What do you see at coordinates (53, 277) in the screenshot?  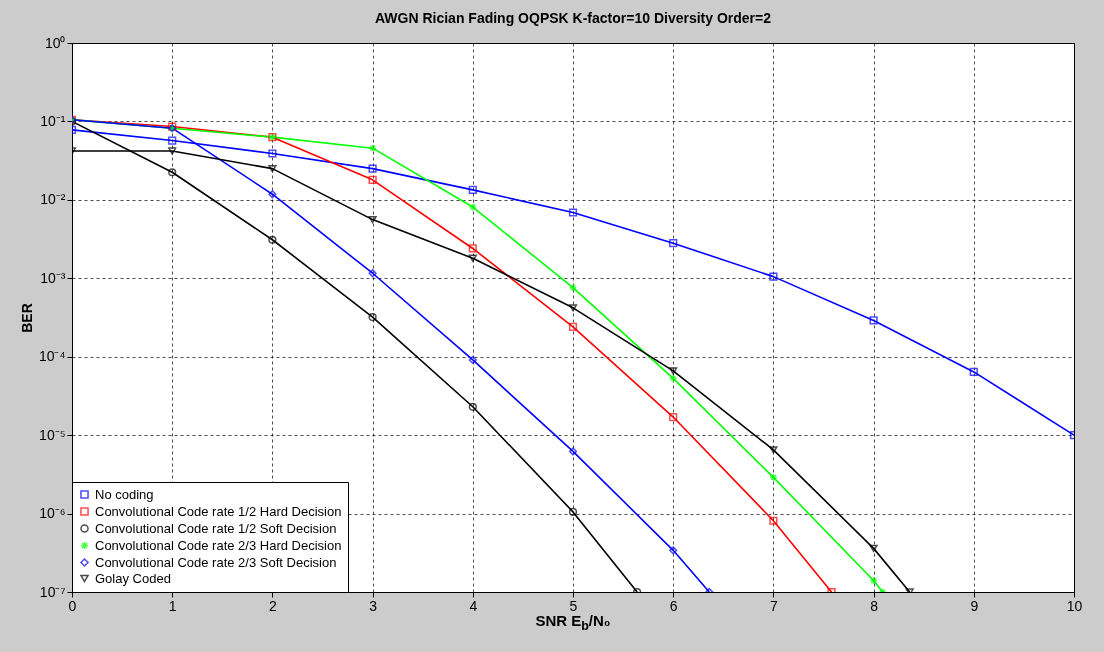 I see `y-tick-label: 10⁻³` at bounding box center [53, 277].